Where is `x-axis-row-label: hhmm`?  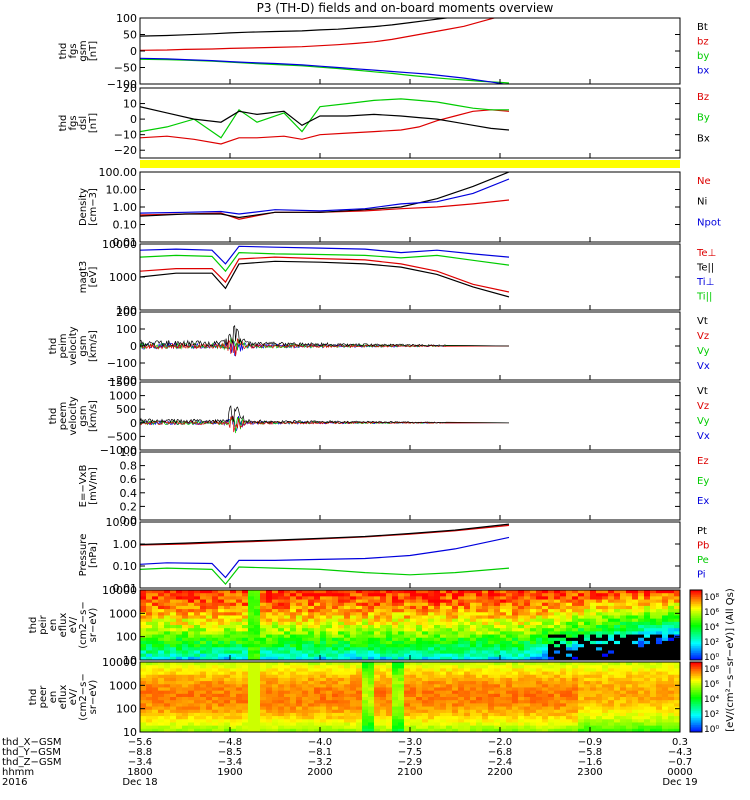 x-axis-row-label: hhmm is located at coordinates (18, 772).